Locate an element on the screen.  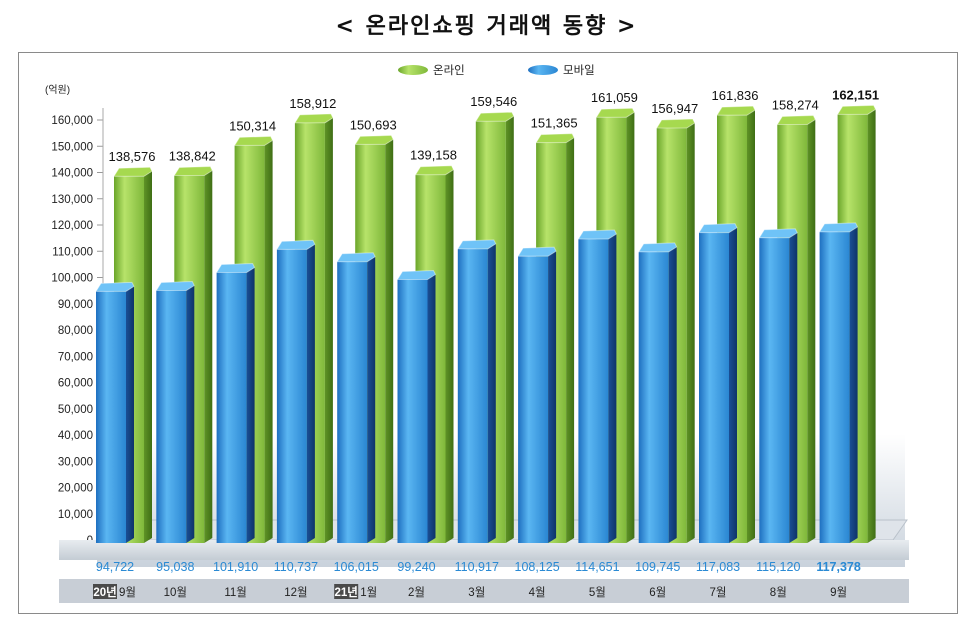
y-tick-label: 20,000 is located at coordinates (75, 489).